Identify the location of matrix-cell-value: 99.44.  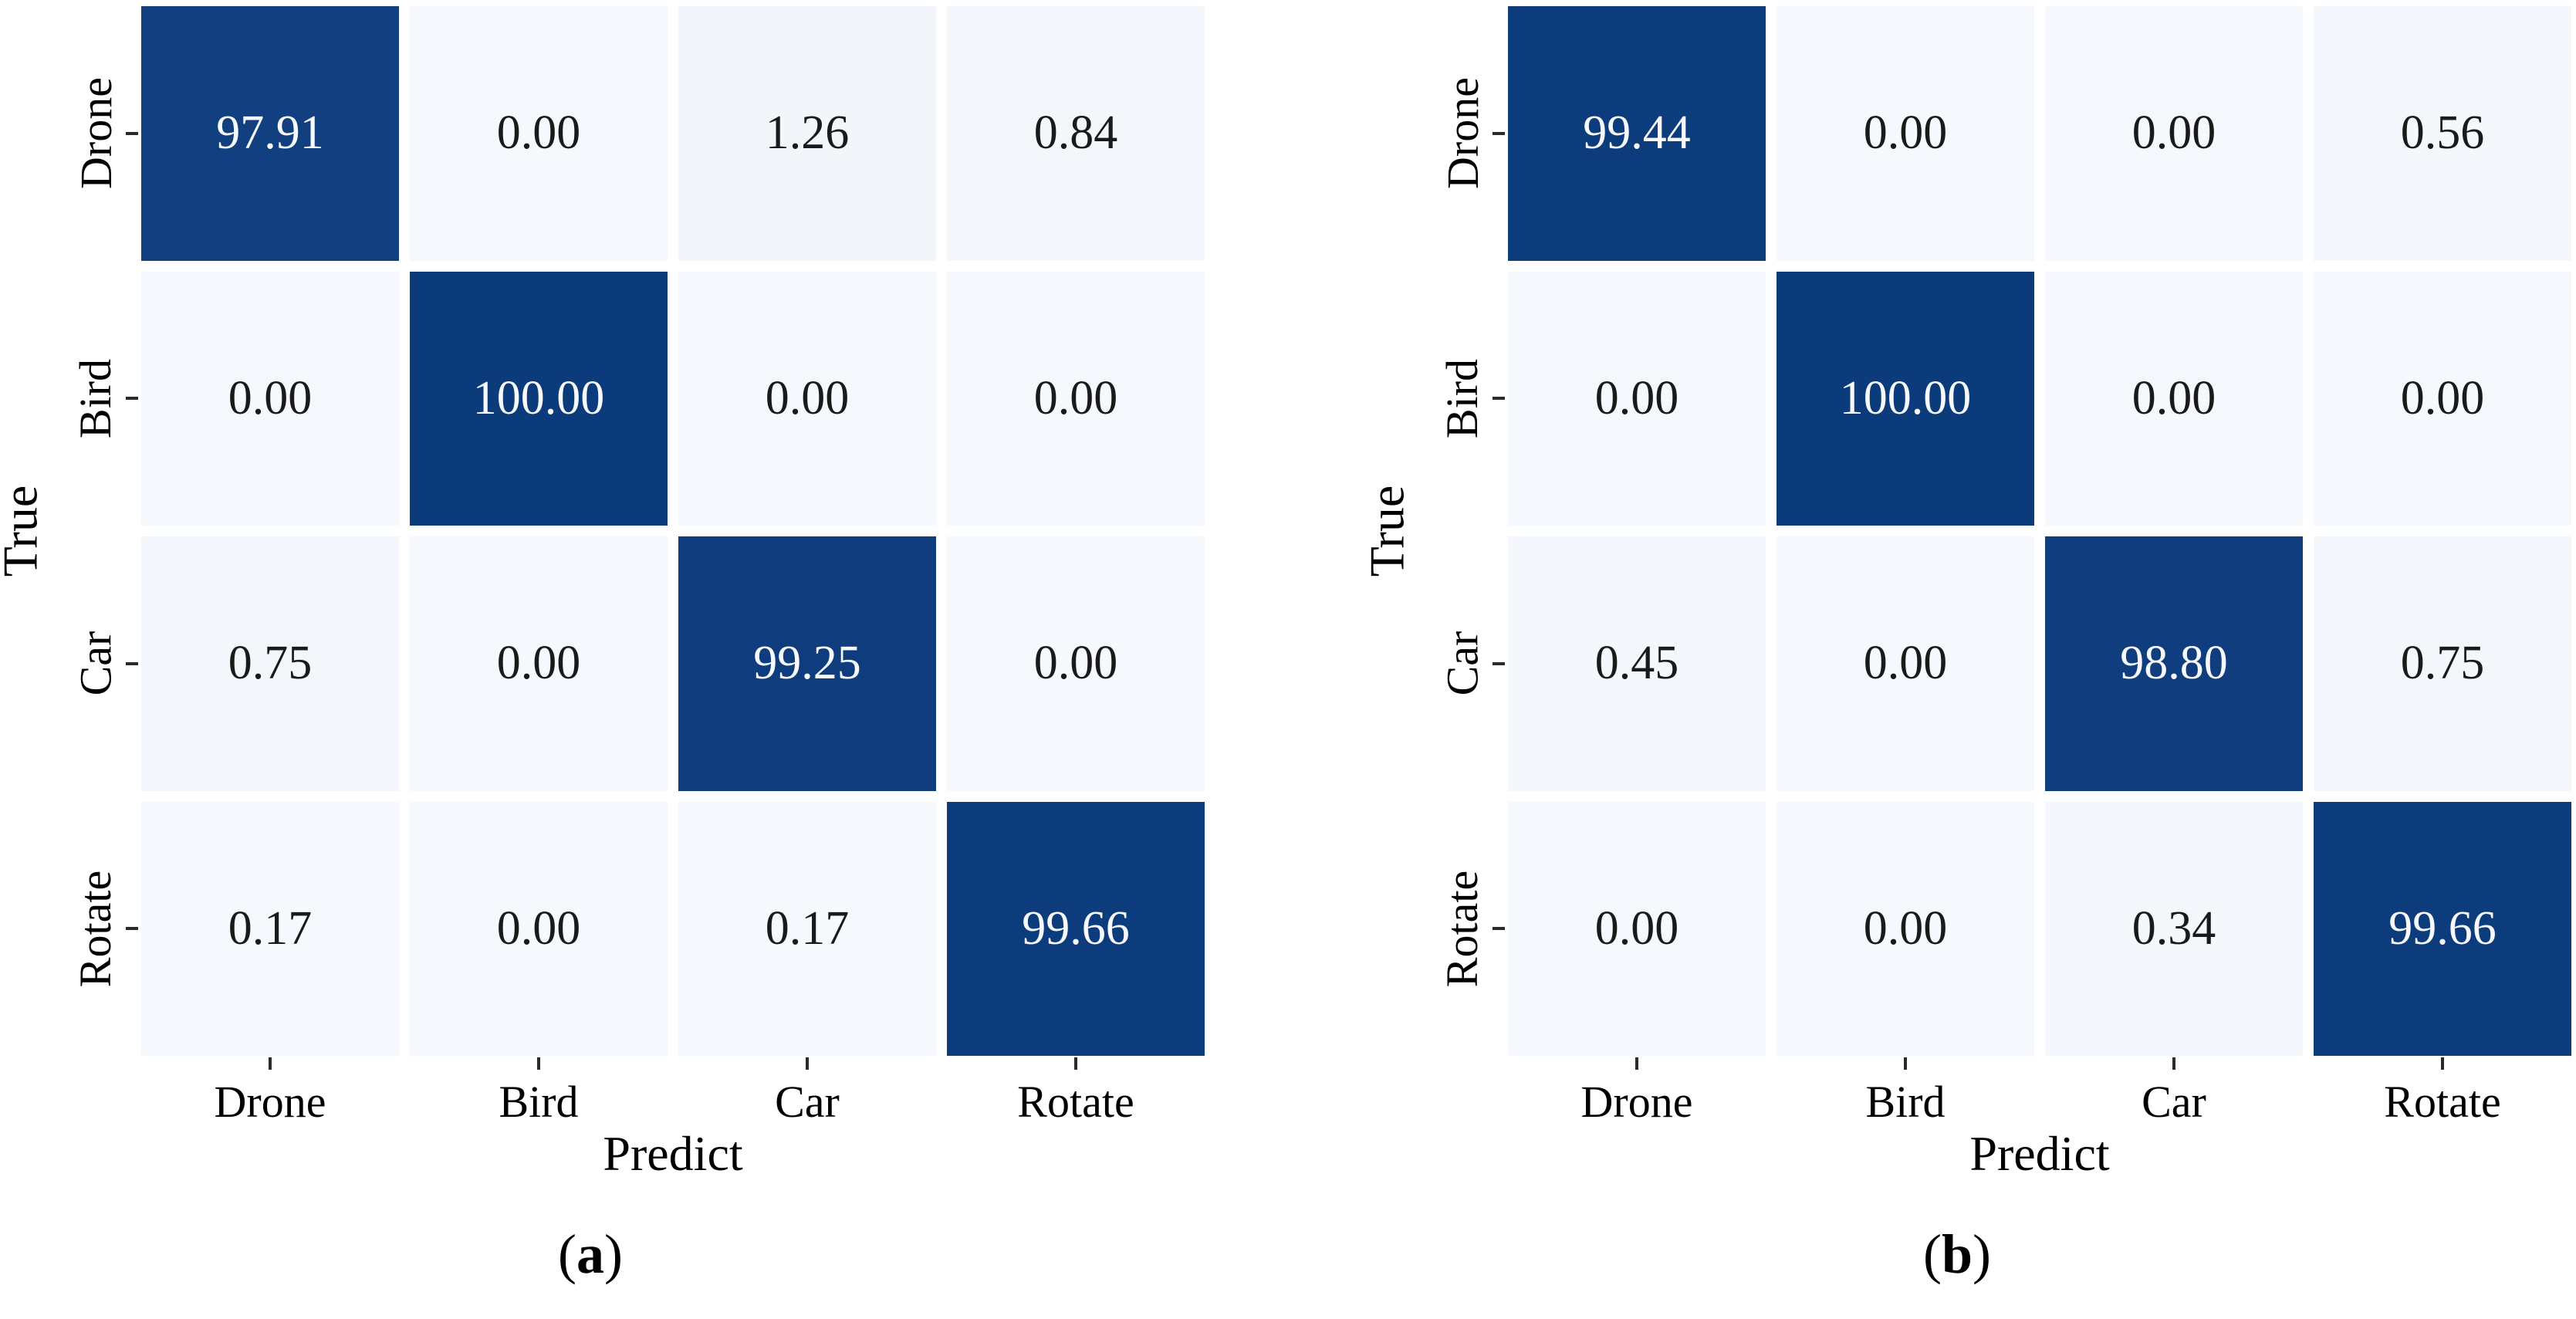
(1637, 133).